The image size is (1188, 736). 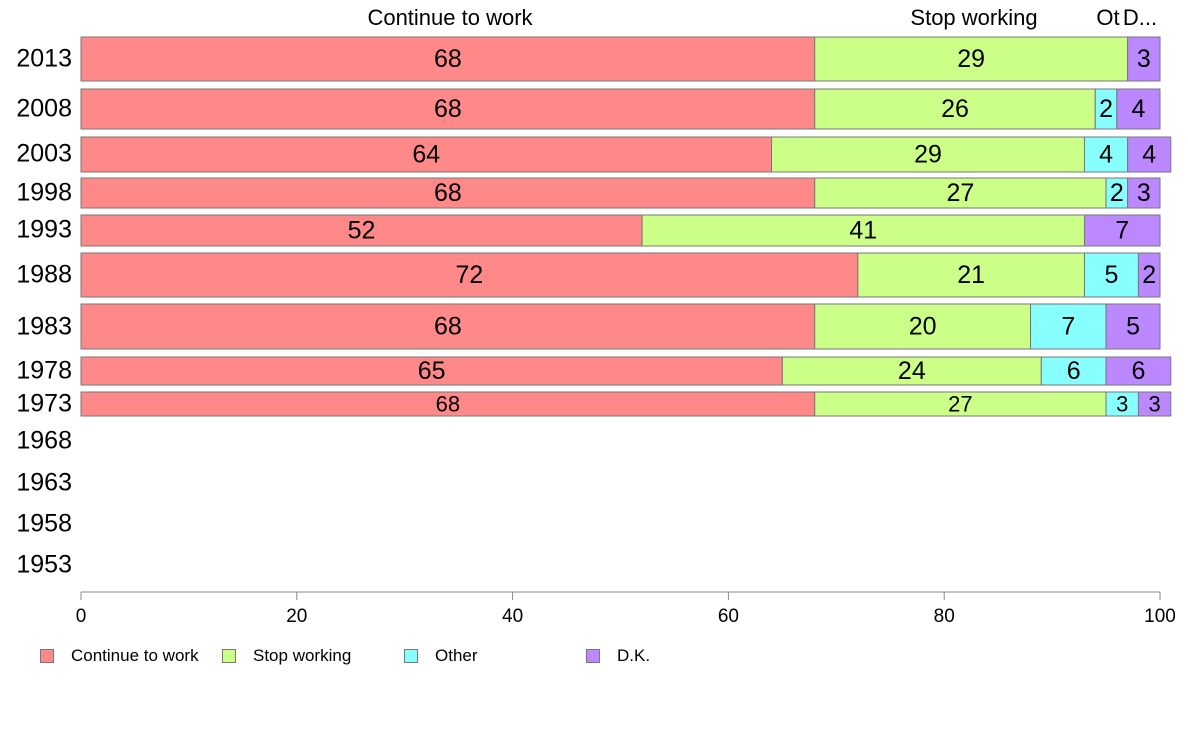 I want to click on x-tick-label-80: 80, so click(x=944, y=616).